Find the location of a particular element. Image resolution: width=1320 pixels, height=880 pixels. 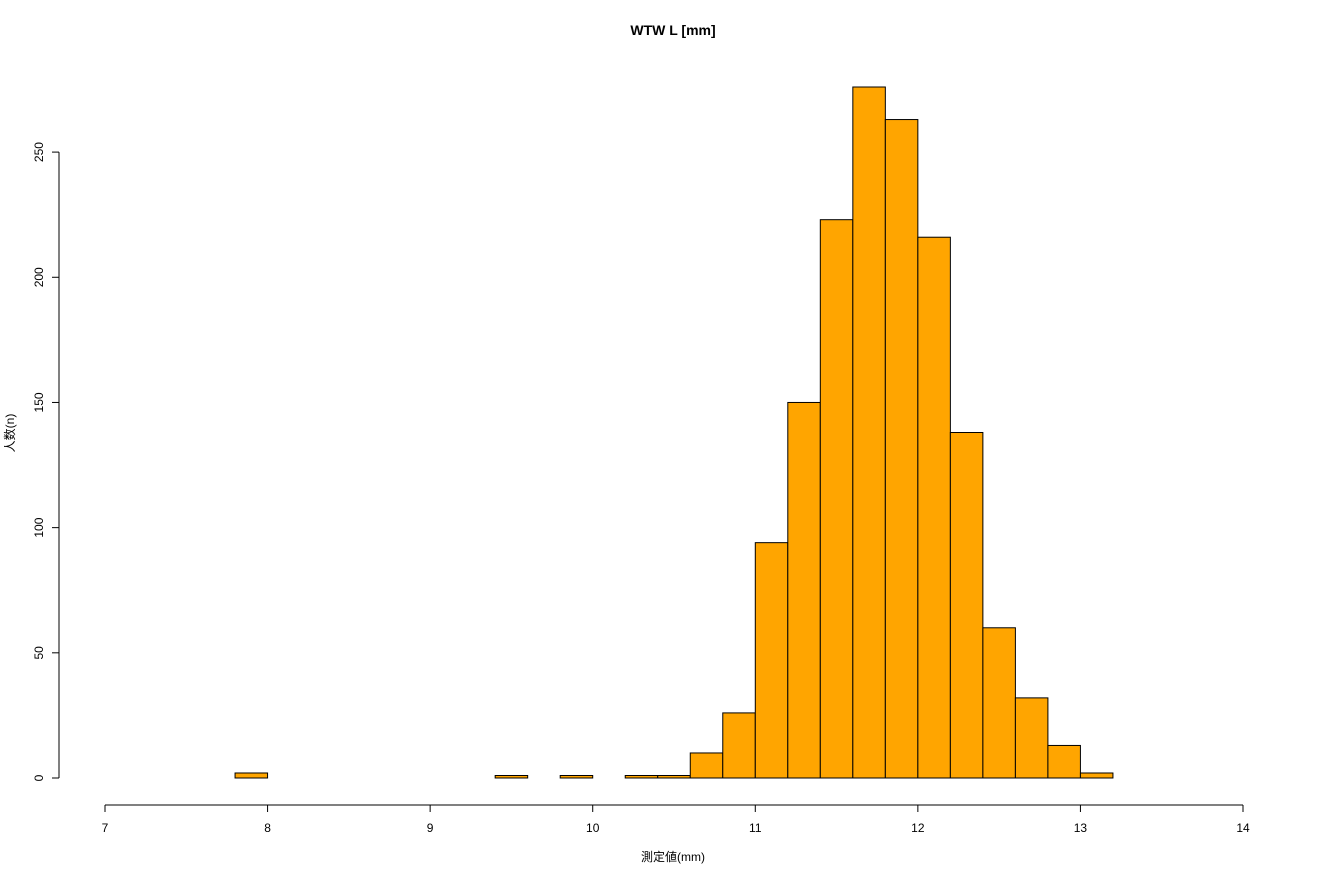

x-tick-label: 10 is located at coordinates (593, 828).